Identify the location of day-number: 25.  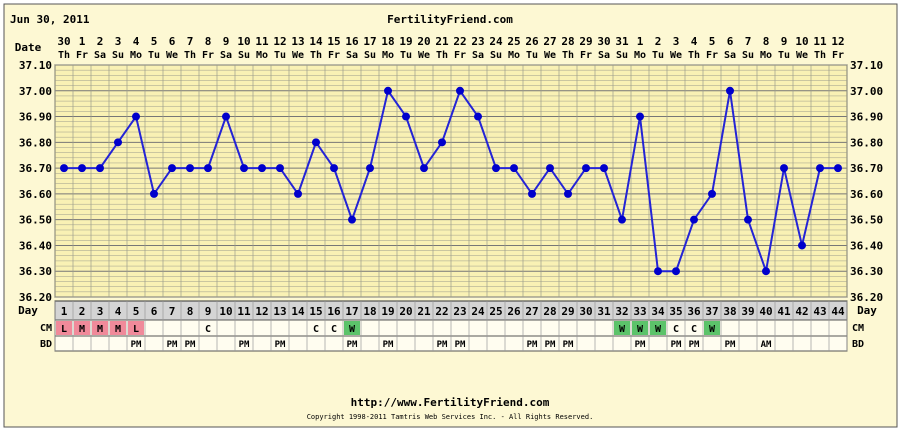
(495, 311).